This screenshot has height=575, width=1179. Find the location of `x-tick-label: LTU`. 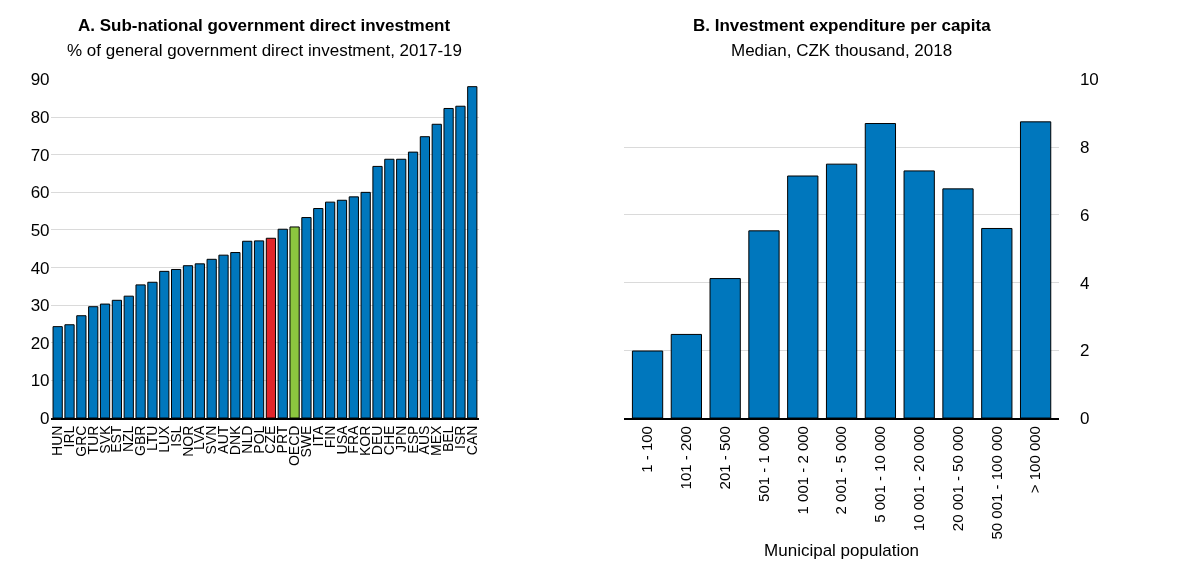

x-tick-label: LTU is located at coordinates (152, 438).